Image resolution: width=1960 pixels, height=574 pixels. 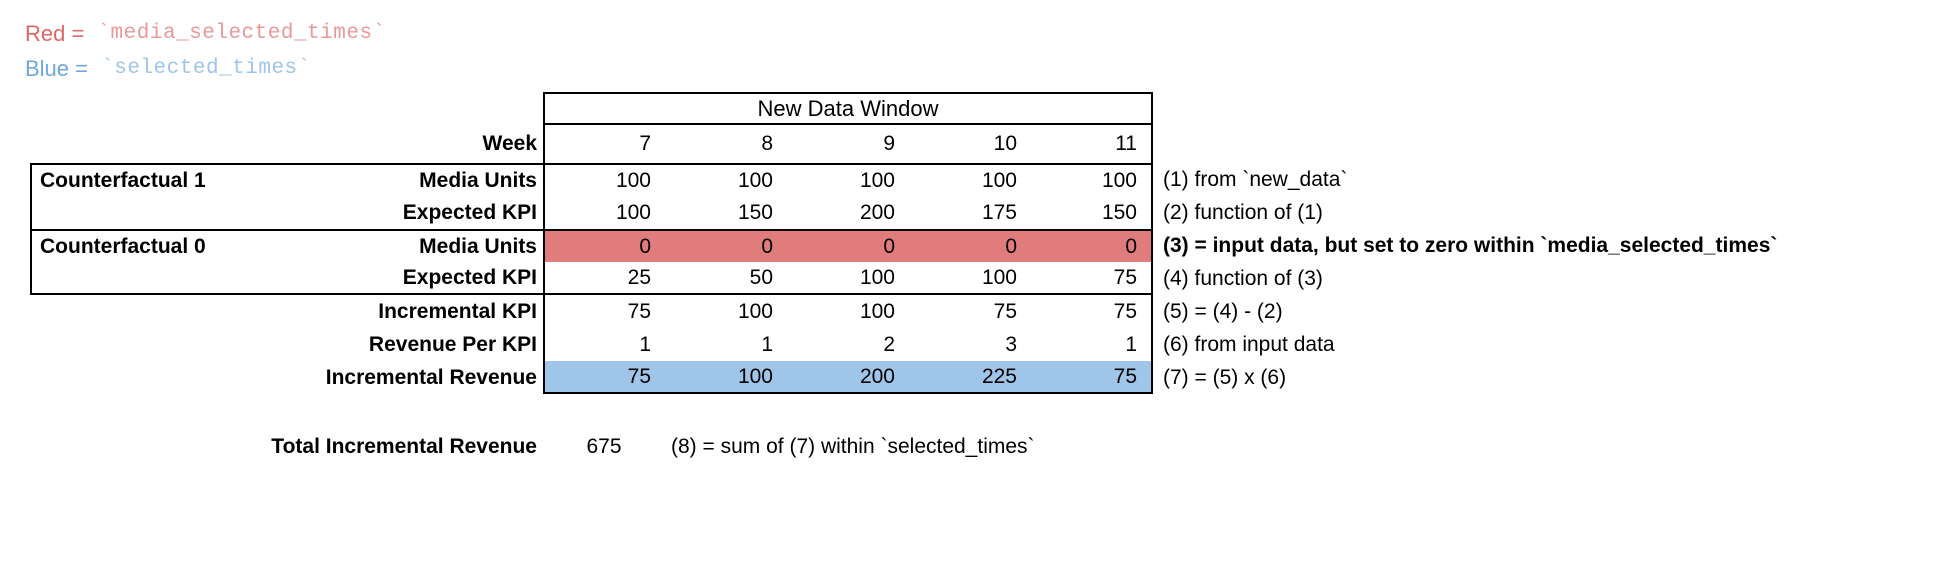 I want to click on legend-blue-code: `selected_times`, so click(x=206, y=68).